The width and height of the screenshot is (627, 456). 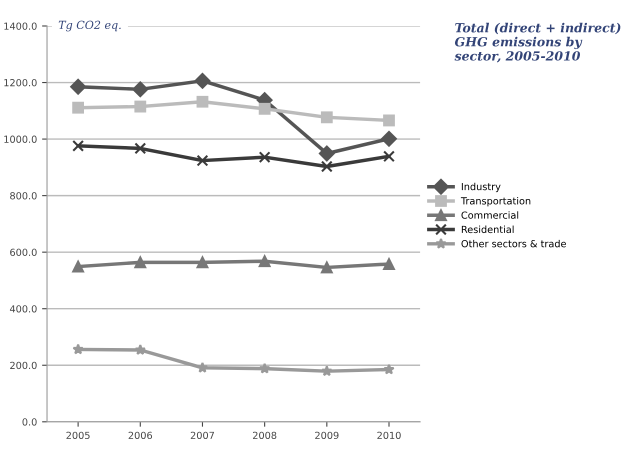 What do you see at coordinates (513, 244) in the screenshot?
I see `legend-label: Other sectors & trade` at bounding box center [513, 244].